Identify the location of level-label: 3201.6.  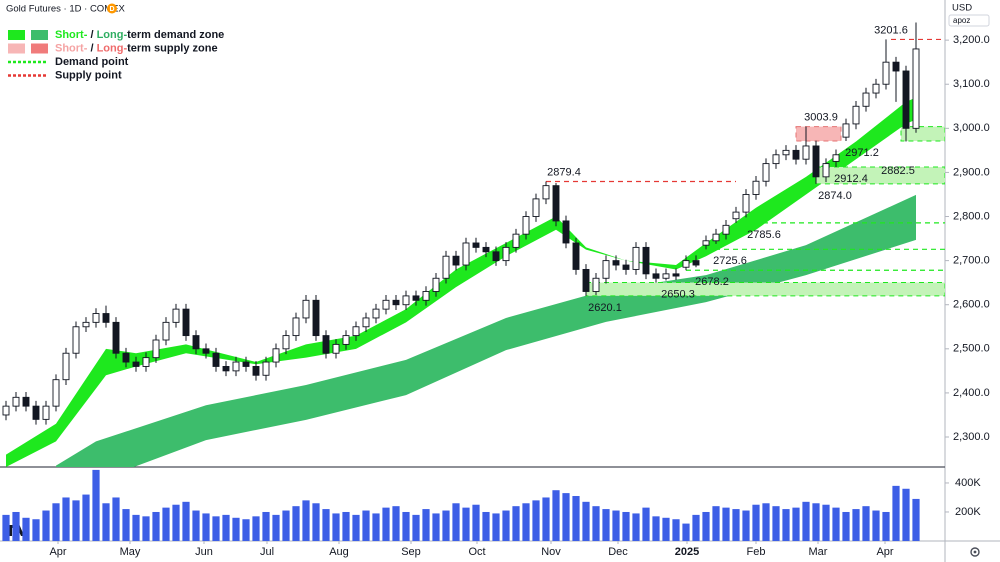
(891, 30).